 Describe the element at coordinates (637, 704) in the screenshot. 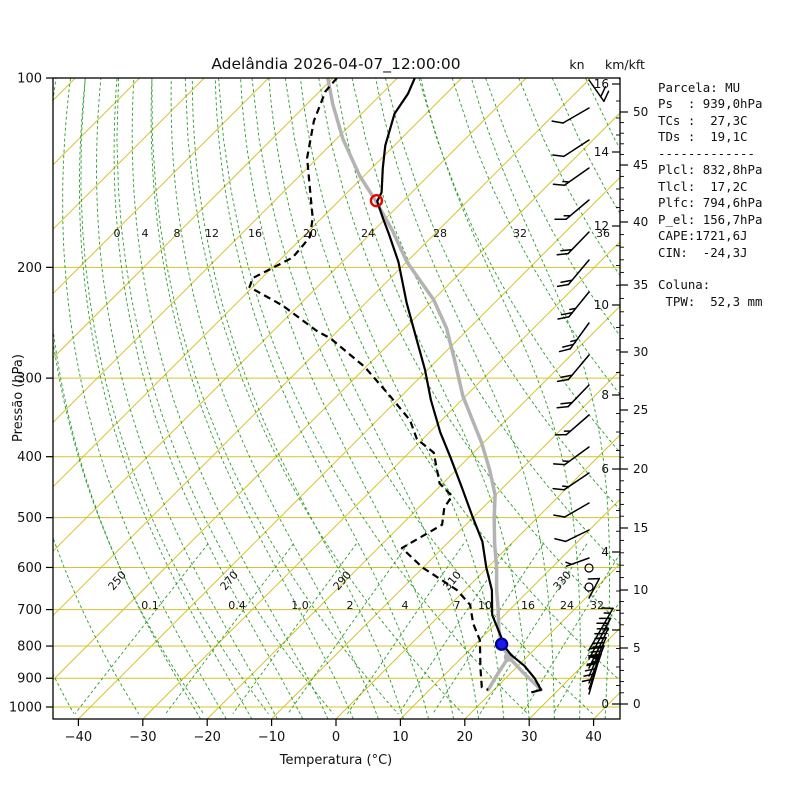

I see `height-kft-tick-label: 0` at that location.